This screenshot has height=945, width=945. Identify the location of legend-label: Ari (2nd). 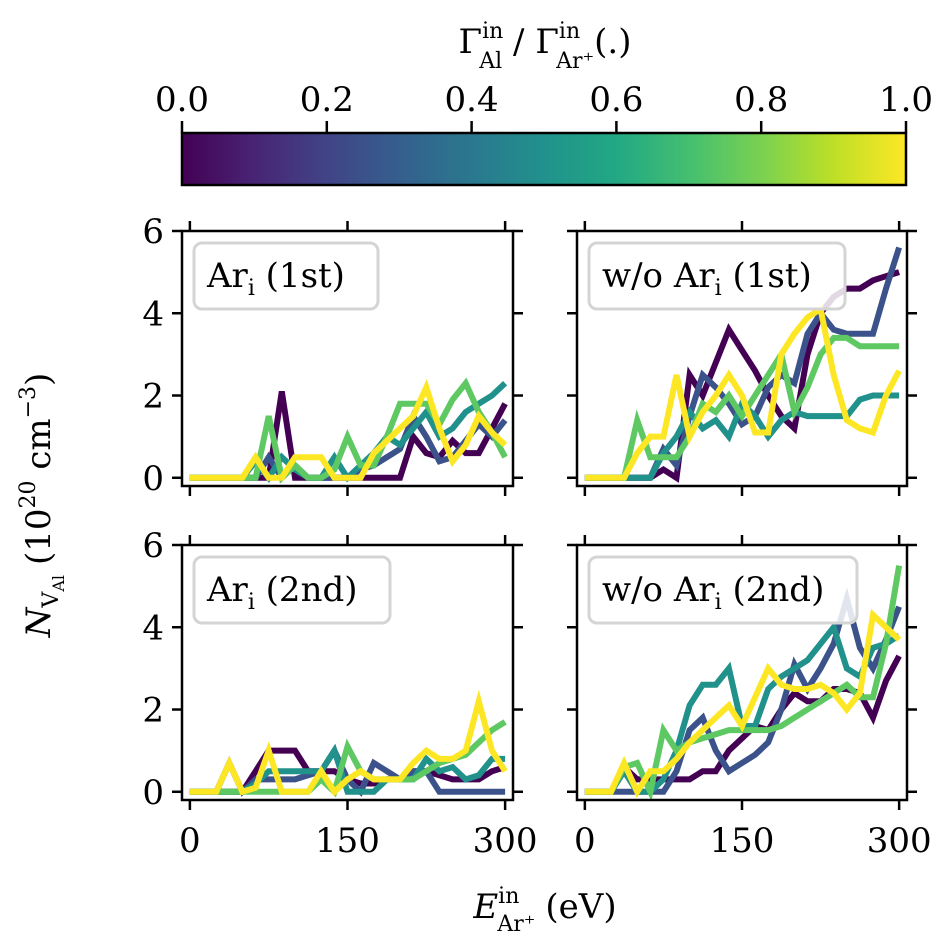
(282, 592).